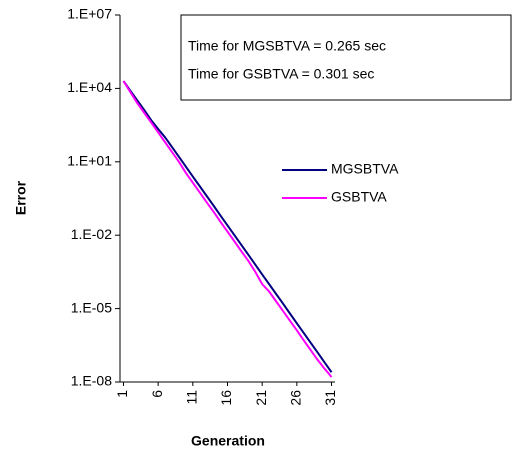 This screenshot has height=460, width=523. What do you see at coordinates (296, 398) in the screenshot?
I see `x-tick-label: 26` at bounding box center [296, 398].